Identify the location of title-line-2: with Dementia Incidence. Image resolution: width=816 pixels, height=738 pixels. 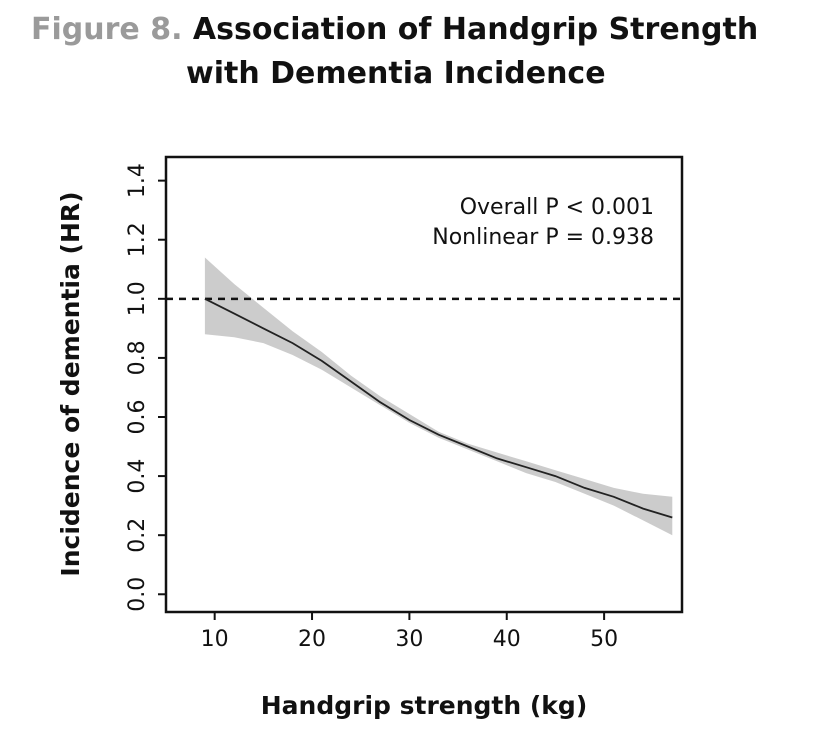
(396, 73).